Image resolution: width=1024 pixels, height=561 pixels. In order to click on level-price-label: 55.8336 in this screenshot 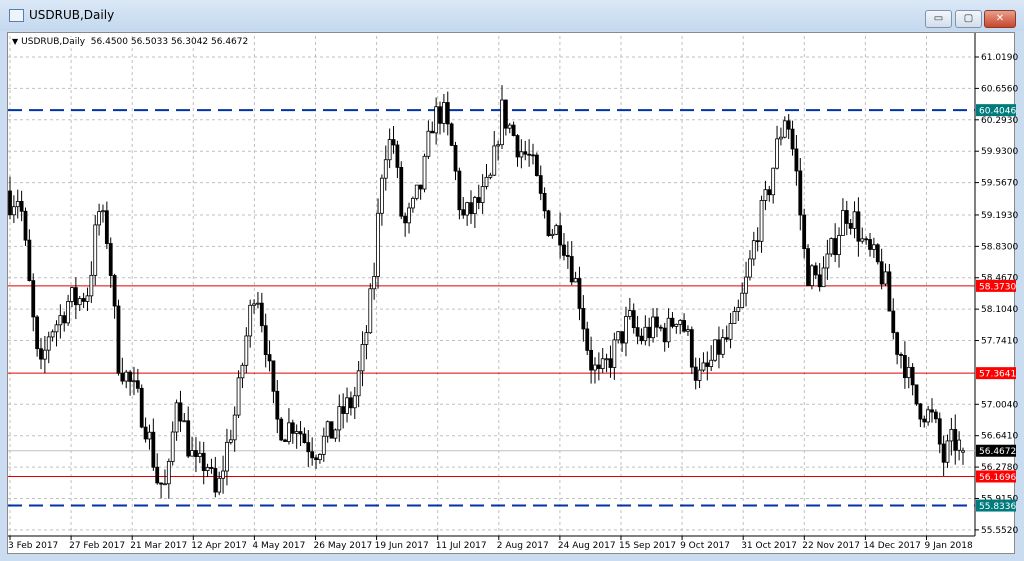, I will do `click(997, 507)`.